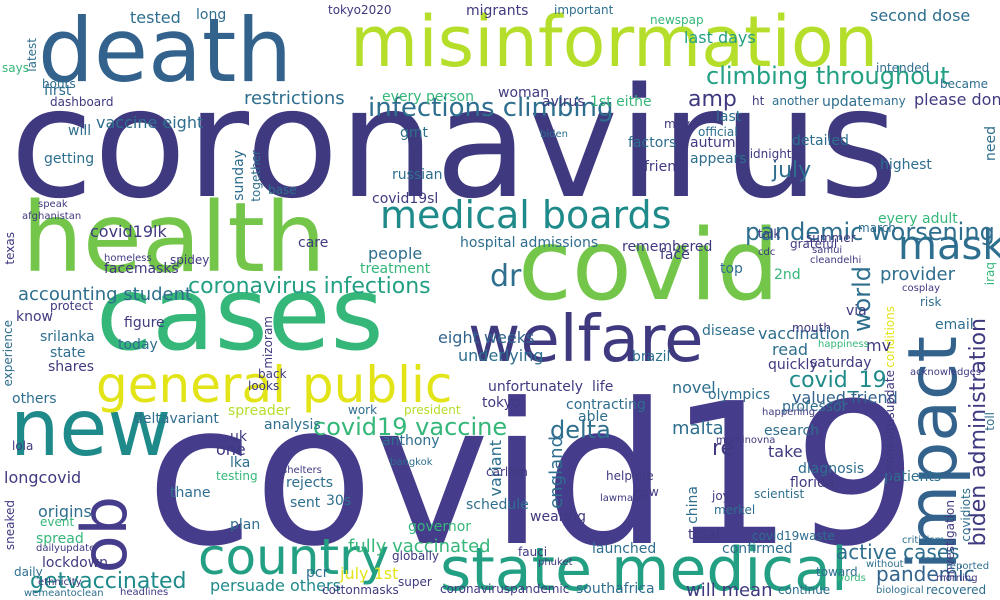 This screenshot has height=600, width=1000. Describe the element at coordinates (69, 159) in the screenshot. I see `word-getting: getting` at that location.